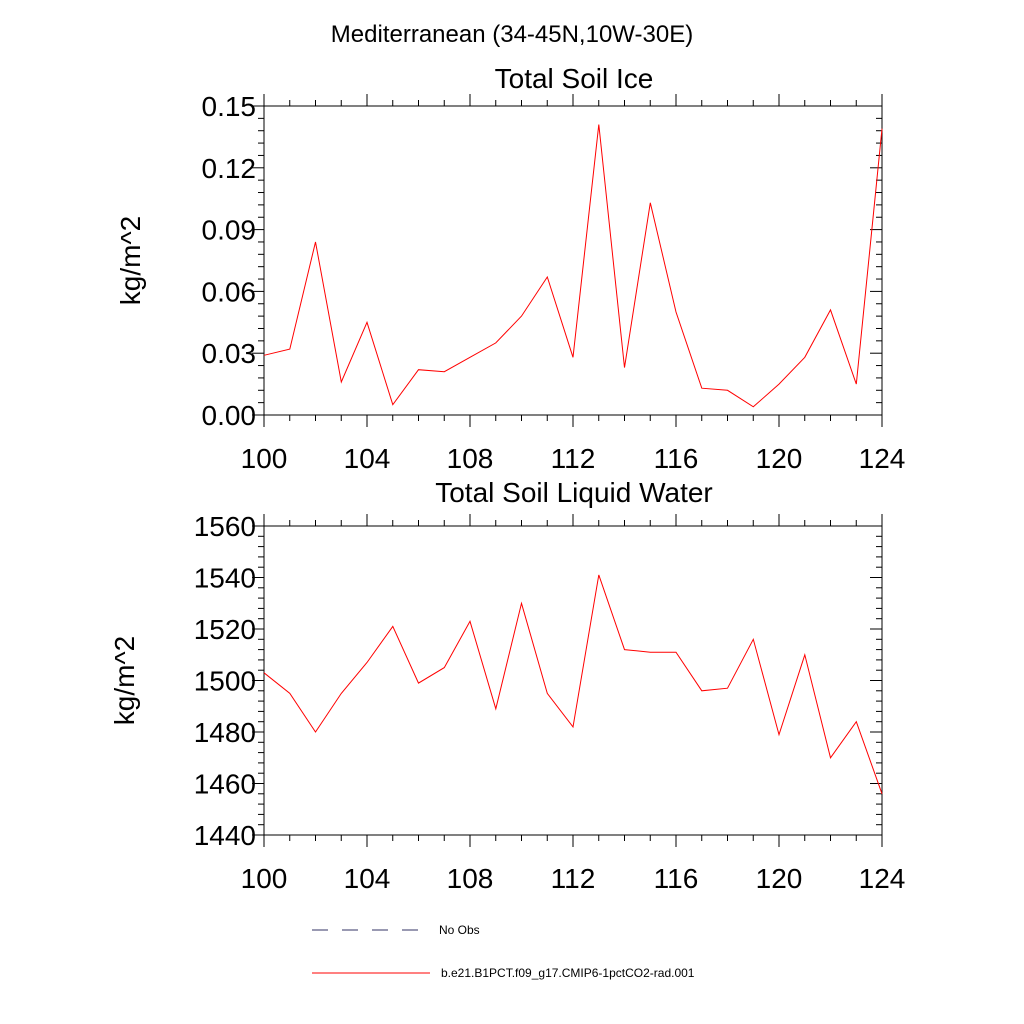  What do you see at coordinates (225, 578) in the screenshot?
I see `y-tick-label: 1540` at bounding box center [225, 578].